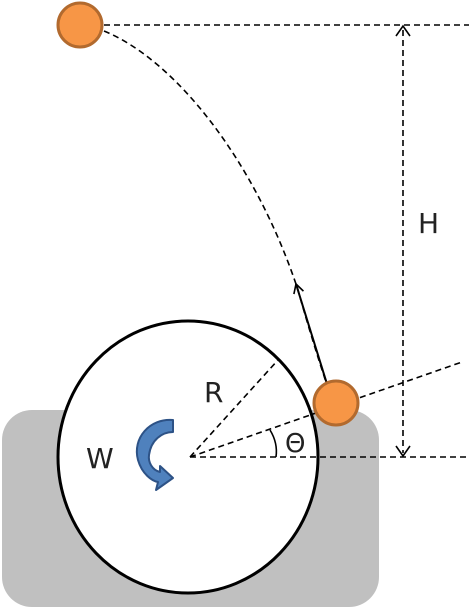 This screenshot has width=469, height=609. I want to click on angular-velocity-label: W, so click(100, 458).